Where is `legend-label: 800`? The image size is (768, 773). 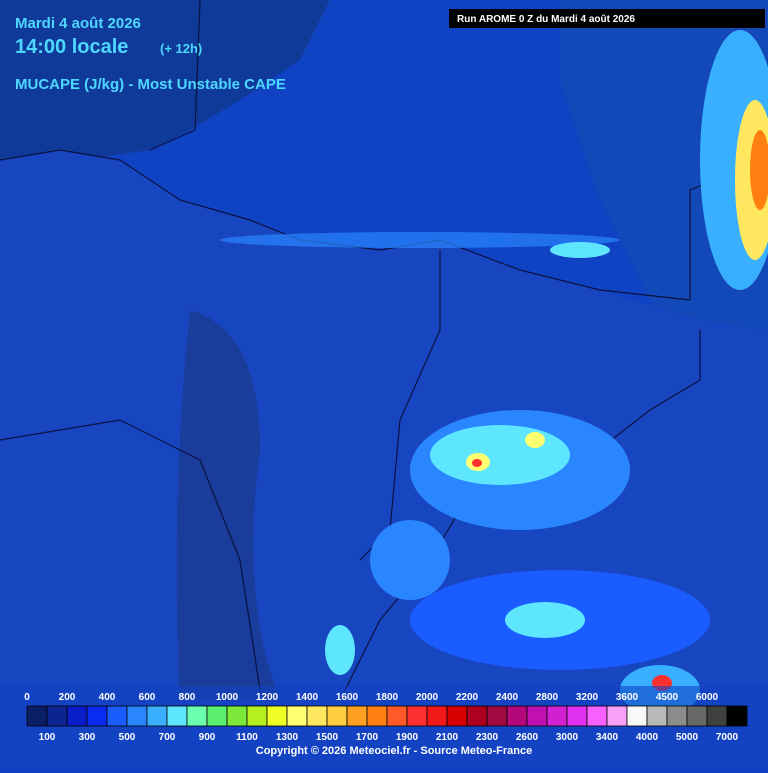 legend-label: 800 is located at coordinates (187, 697).